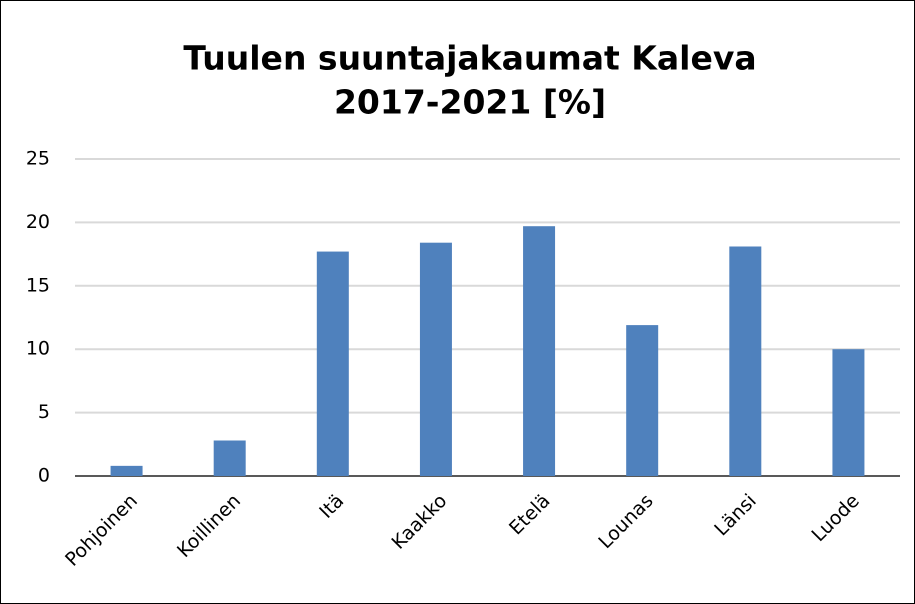 The width and height of the screenshot is (915, 604). I want to click on chart-title: 2017-2021 [%], so click(470, 102).